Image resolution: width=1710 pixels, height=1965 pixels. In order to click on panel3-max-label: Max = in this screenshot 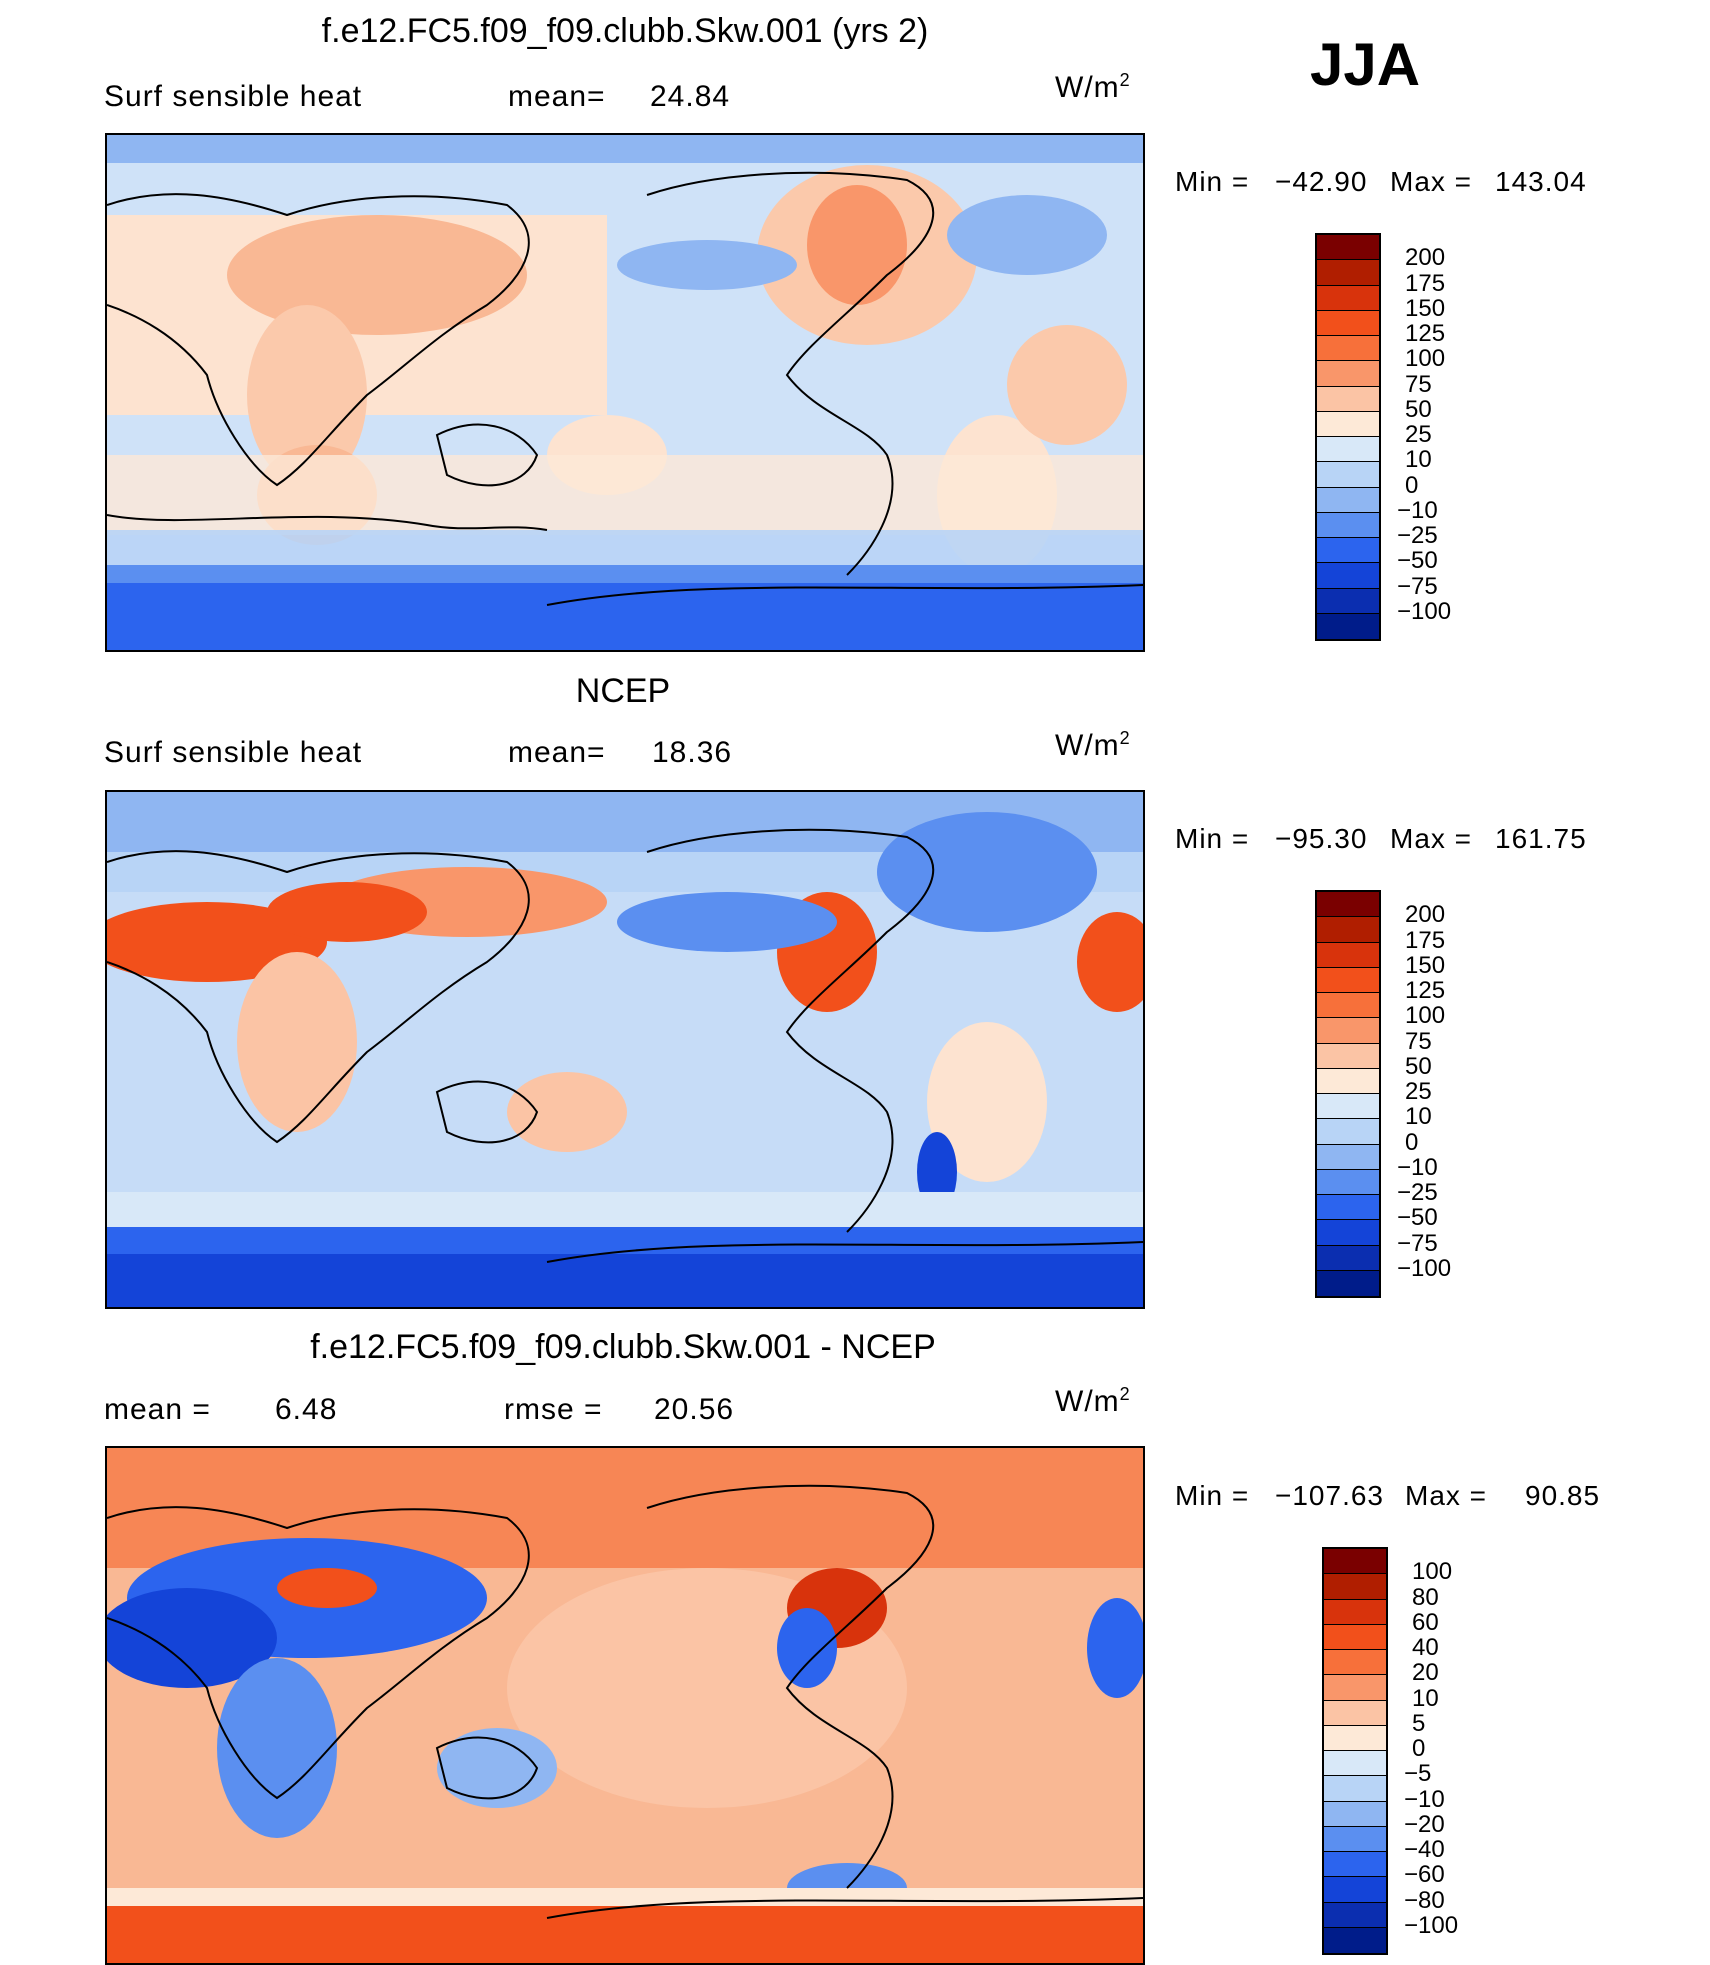, I will do `click(1446, 1495)`.